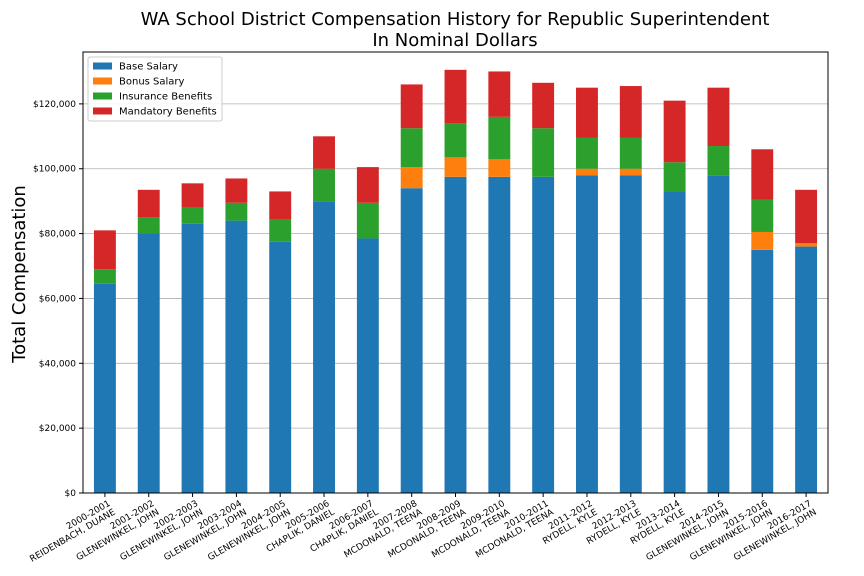  I want to click on y-tick-label: $0, so click(71, 494).